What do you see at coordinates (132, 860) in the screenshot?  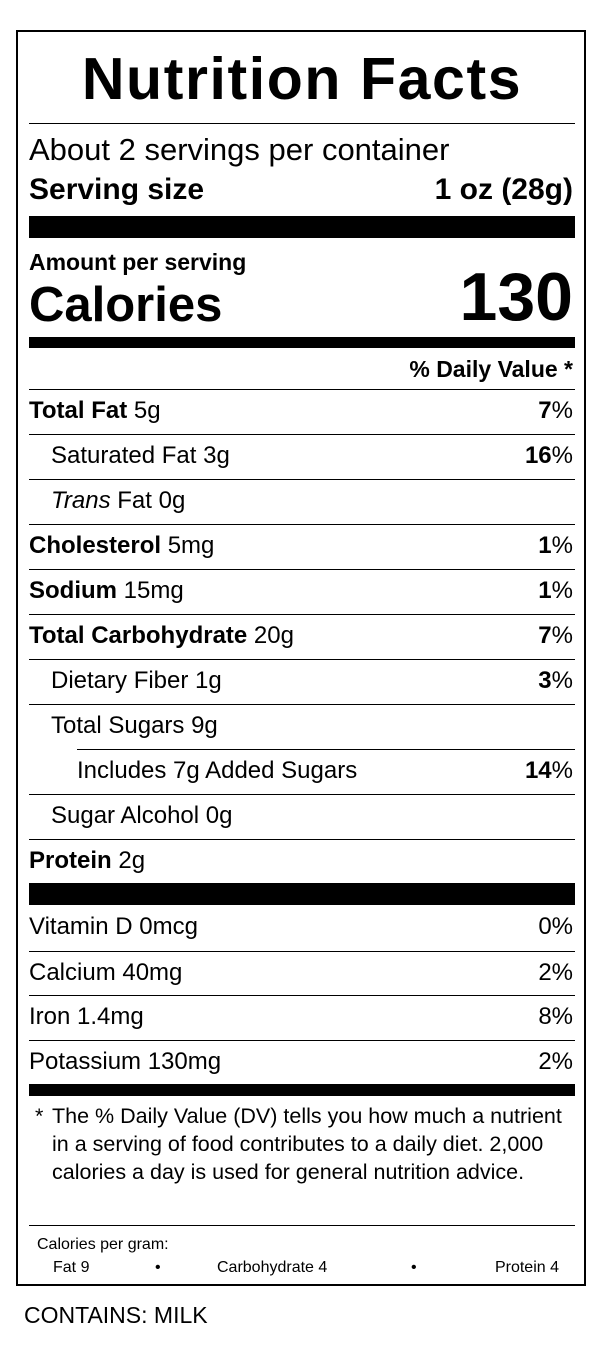 I see `nutrient-amount: 2g` at bounding box center [132, 860].